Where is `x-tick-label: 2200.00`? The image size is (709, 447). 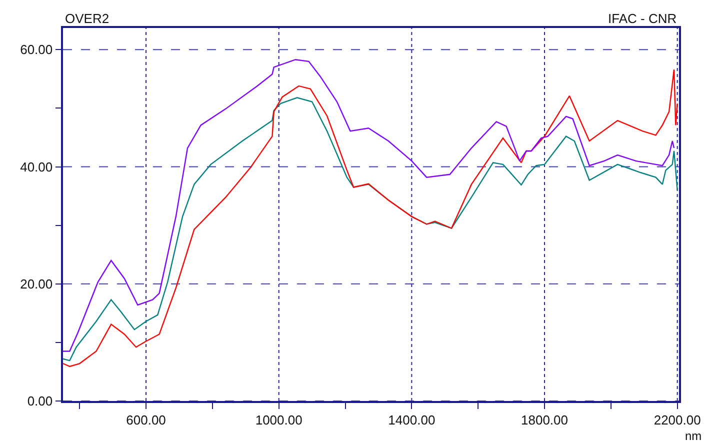 x-tick-label: 2200.00 is located at coordinates (677, 420).